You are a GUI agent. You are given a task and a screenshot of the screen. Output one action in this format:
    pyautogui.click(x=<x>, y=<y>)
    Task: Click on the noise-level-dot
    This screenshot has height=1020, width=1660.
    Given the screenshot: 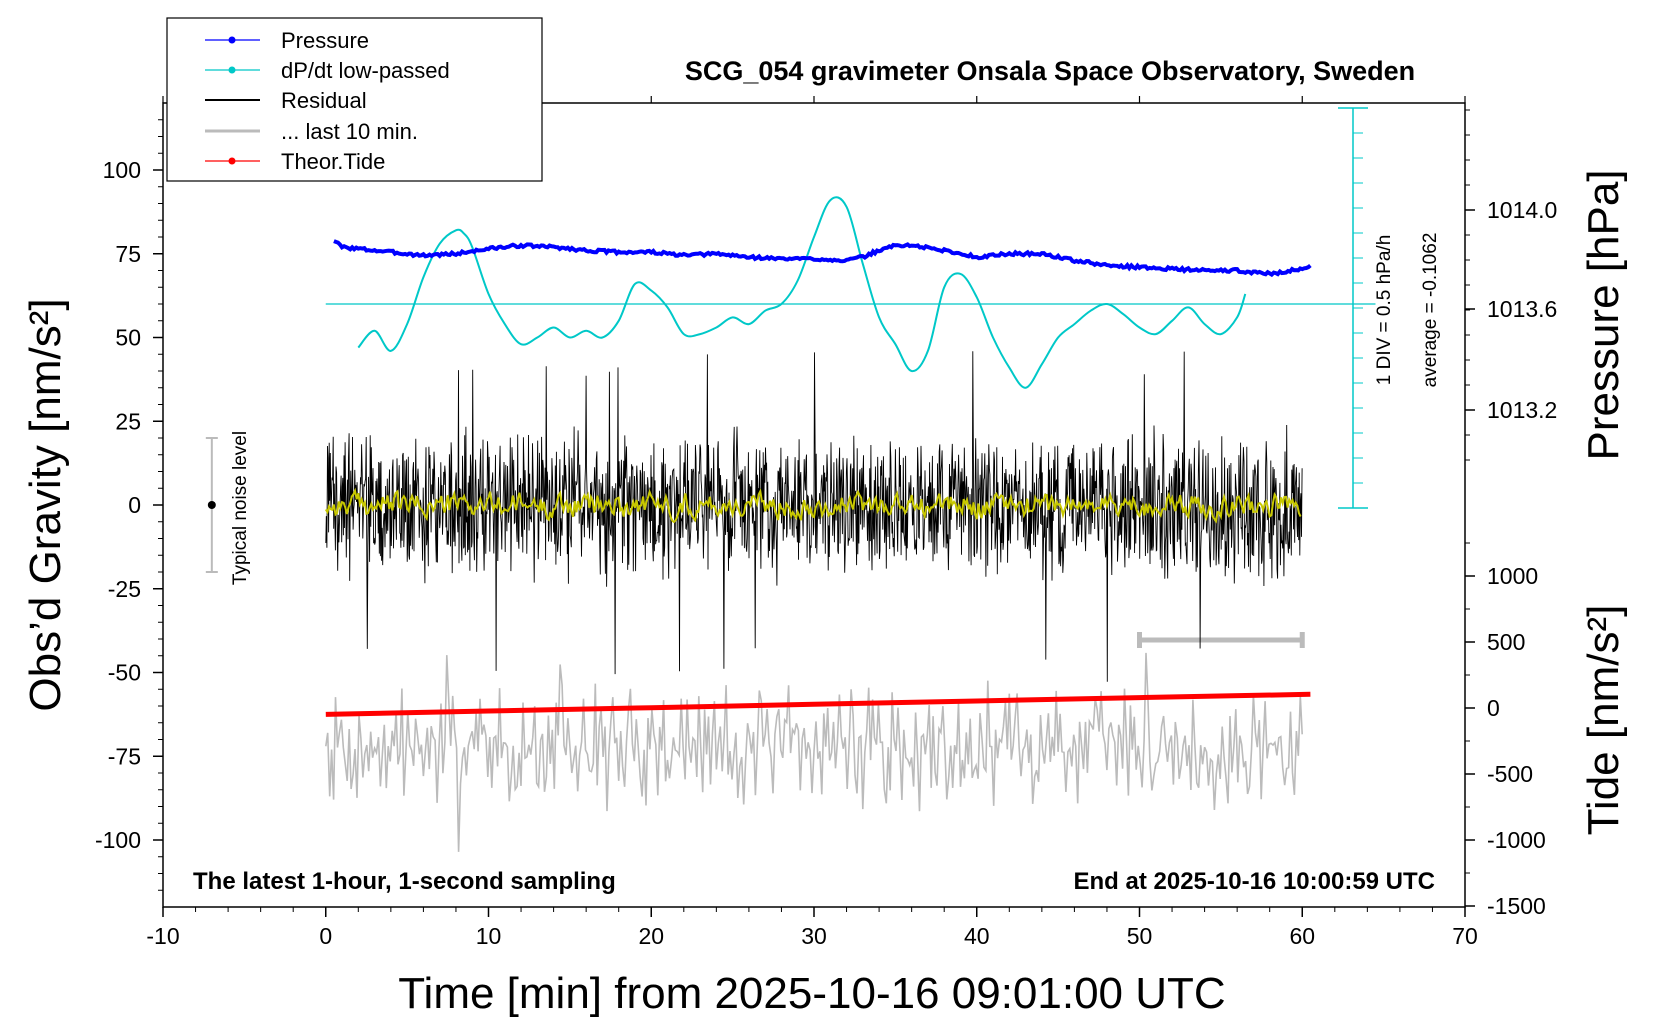 What is the action you would take?
    pyautogui.click(x=211, y=505)
    